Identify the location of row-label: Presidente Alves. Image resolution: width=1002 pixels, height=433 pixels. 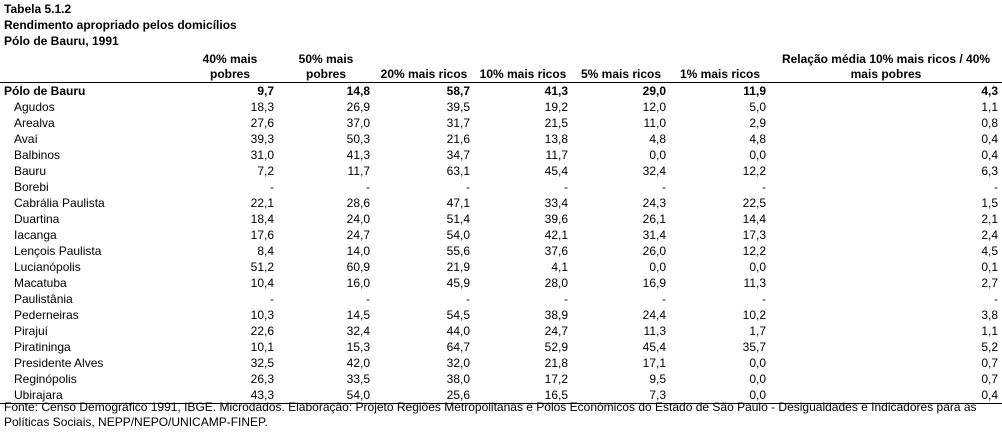
(59, 363).